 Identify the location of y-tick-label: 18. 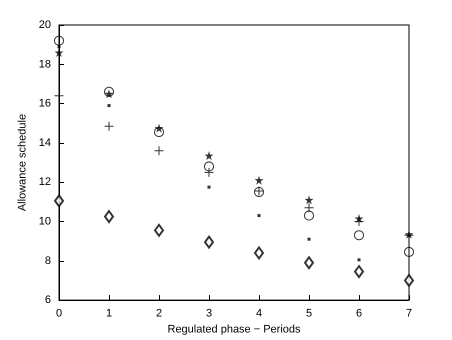
(44, 64).